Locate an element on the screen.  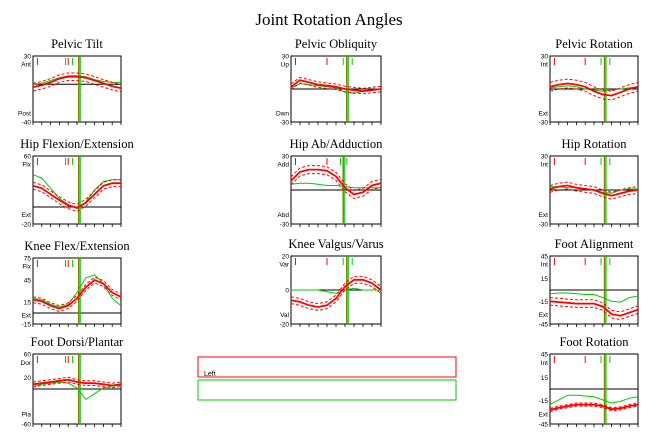
chart-title: Foot Alignment is located at coordinates (594, 244).